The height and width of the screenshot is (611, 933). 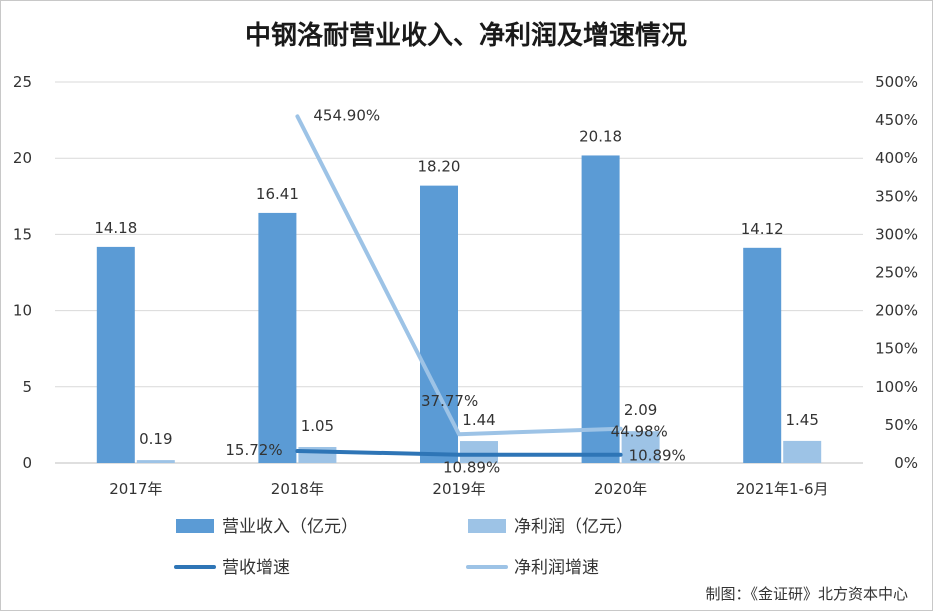 What do you see at coordinates (896, 311) in the screenshot?
I see `right-tick-label: 200%` at bounding box center [896, 311].